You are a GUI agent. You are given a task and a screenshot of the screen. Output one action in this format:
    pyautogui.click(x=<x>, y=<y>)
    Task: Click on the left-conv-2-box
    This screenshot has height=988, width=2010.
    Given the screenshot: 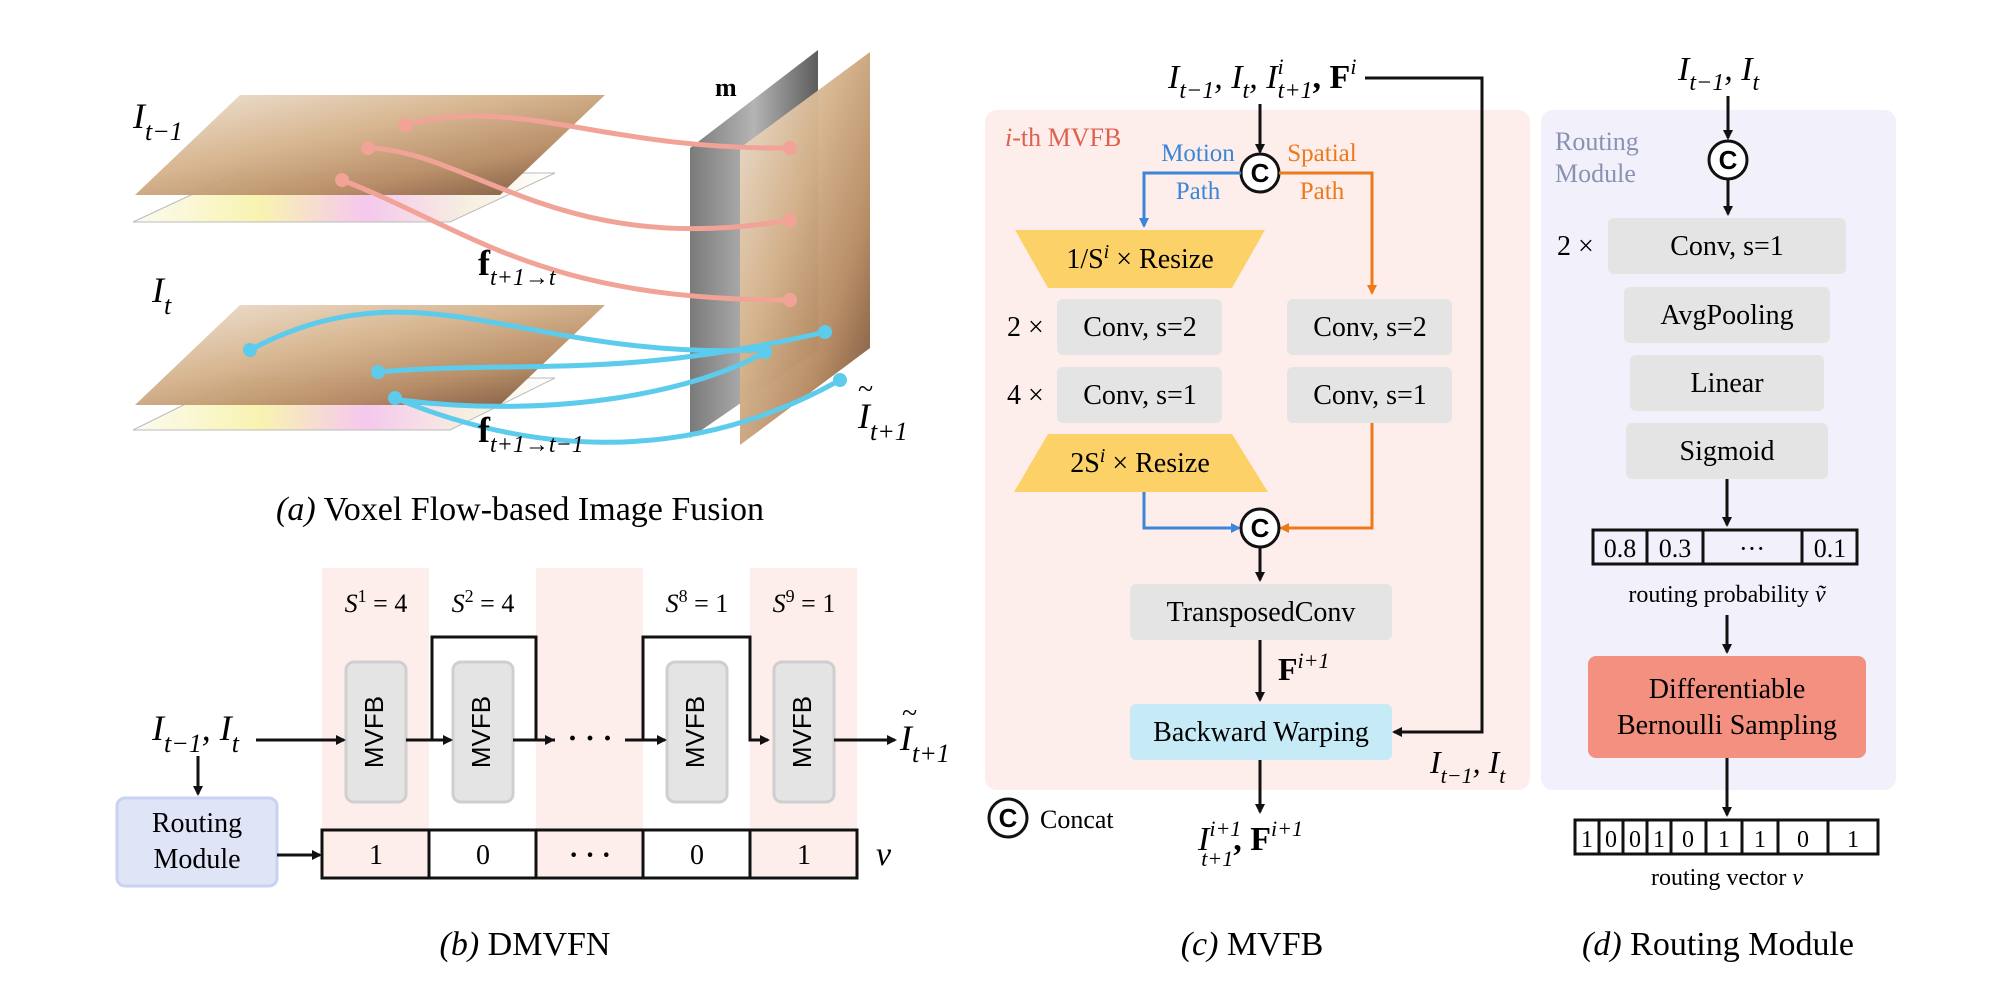 What is the action you would take?
    pyautogui.click(x=1139, y=395)
    